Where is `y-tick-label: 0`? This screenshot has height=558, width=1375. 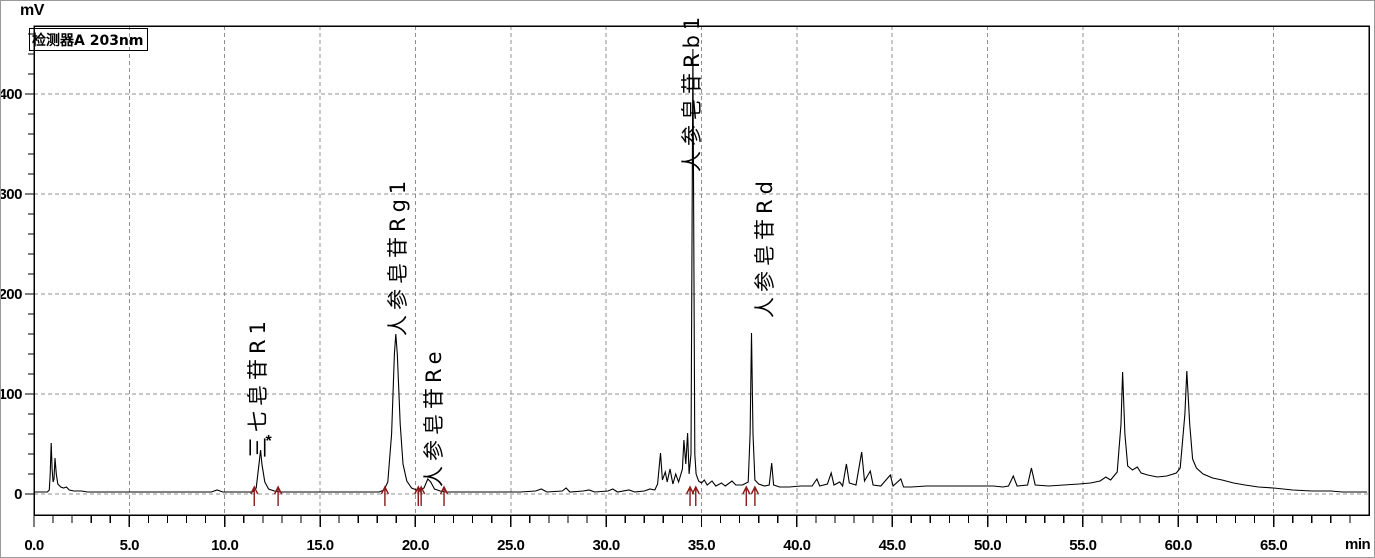 y-tick-label: 0 is located at coordinates (18, 494).